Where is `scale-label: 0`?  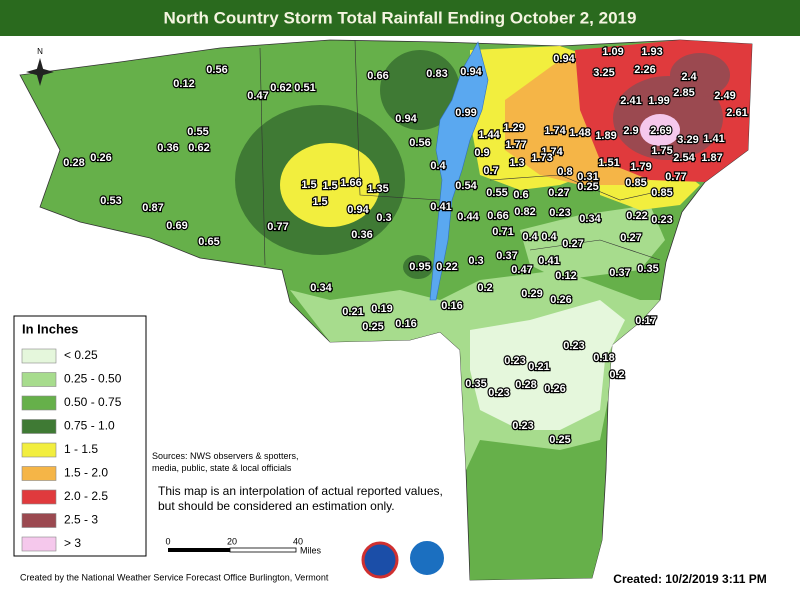 scale-label: 0 is located at coordinates (167, 541).